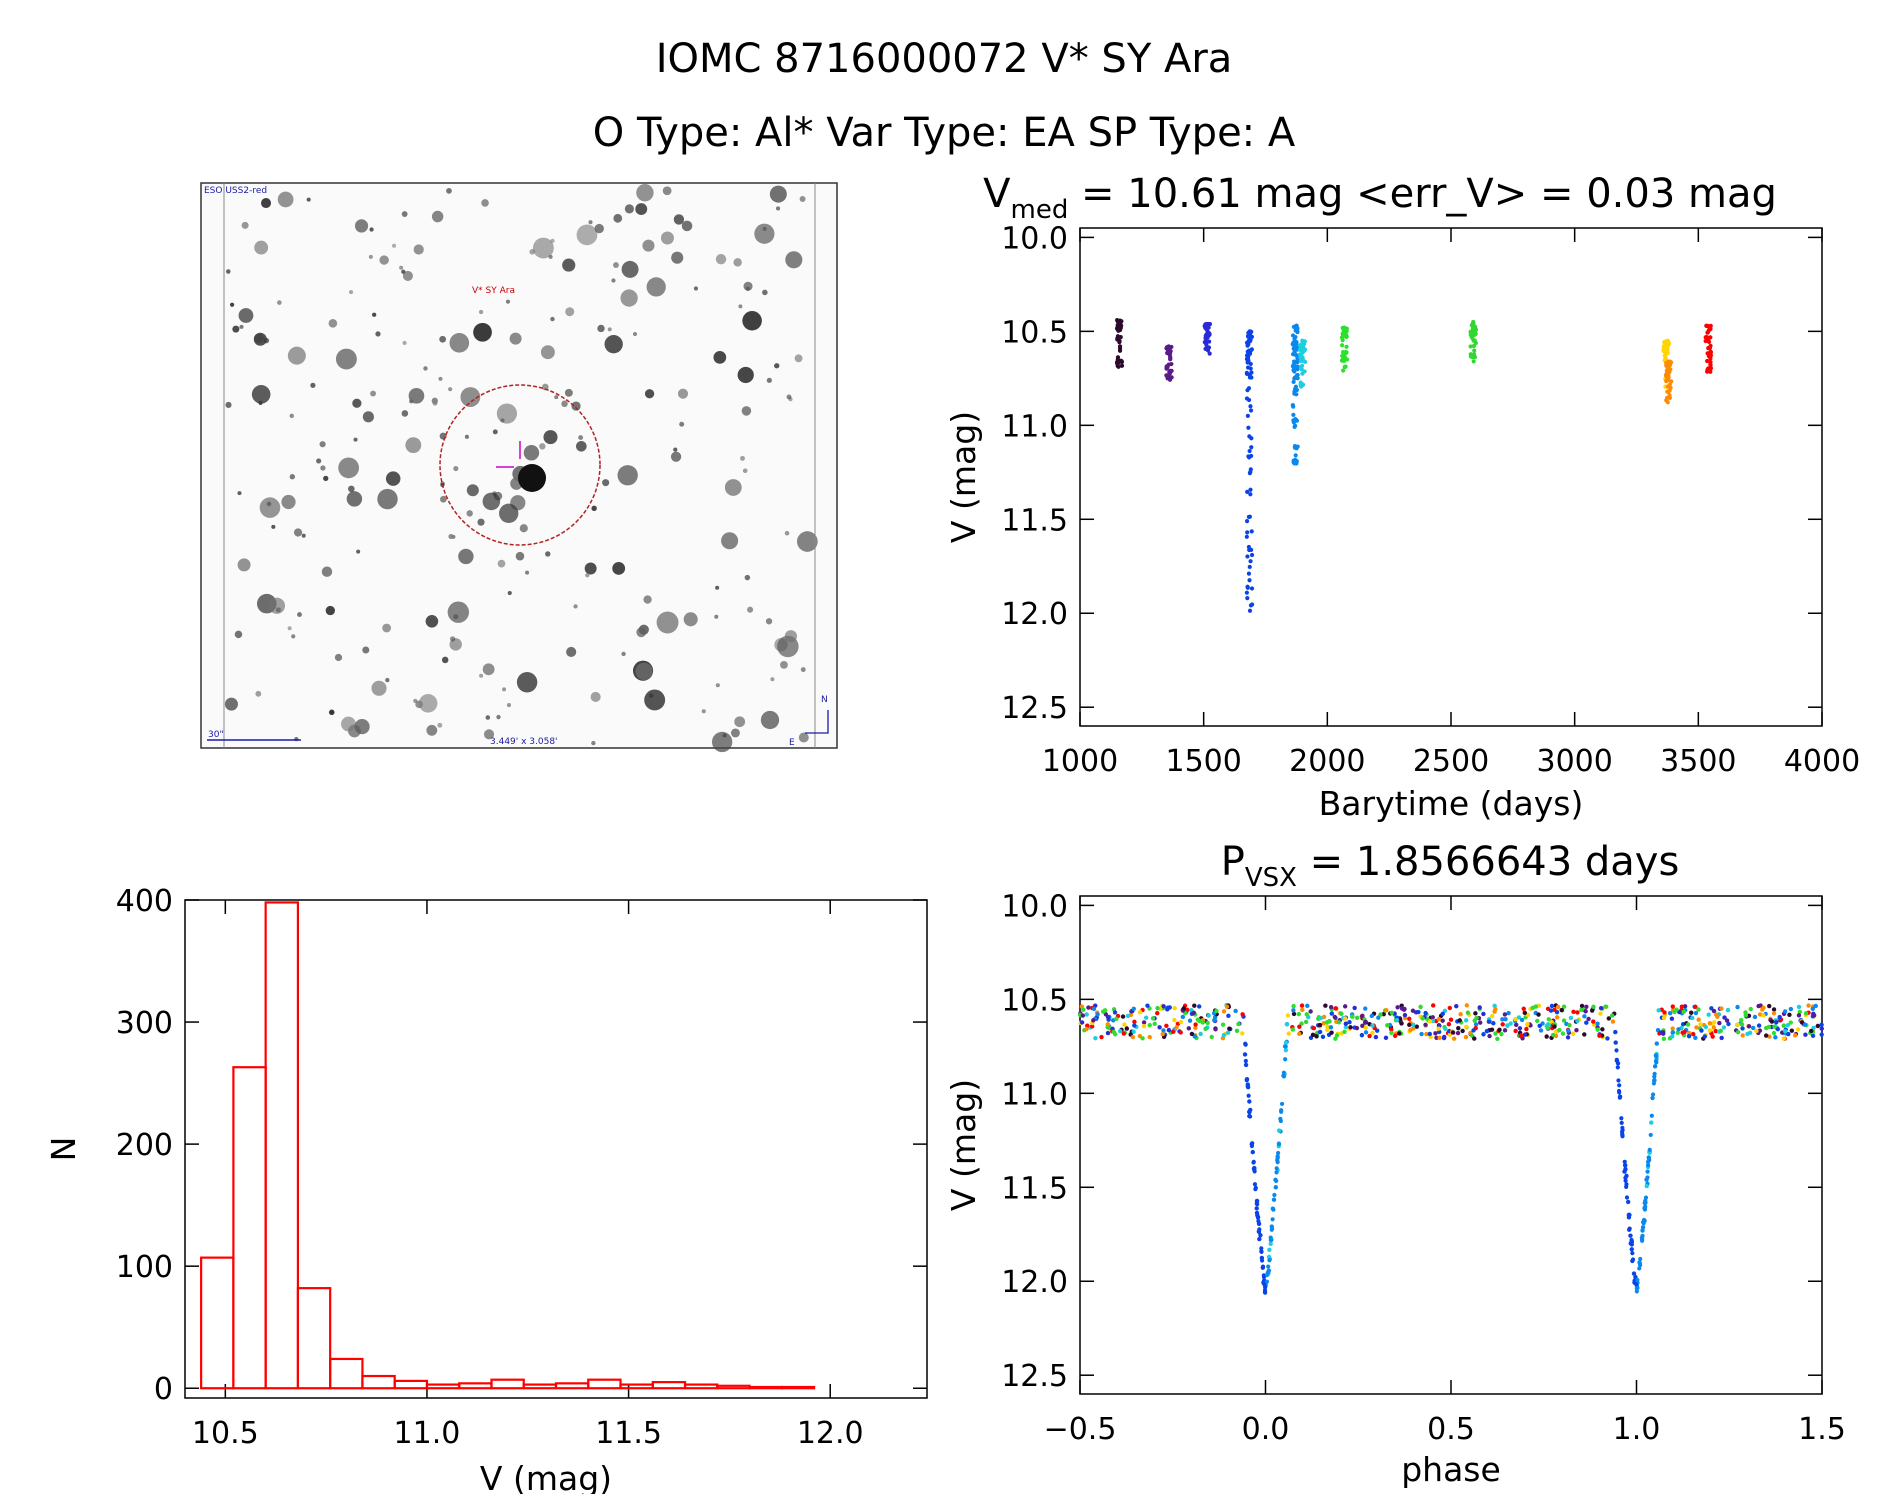 Image resolution: width=1889 pixels, height=1494 pixels. What do you see at coordinates (963, 477) in the screenshot?
I see `light-curve-ylabel: V (mag)` at bounding box center [963, 477].